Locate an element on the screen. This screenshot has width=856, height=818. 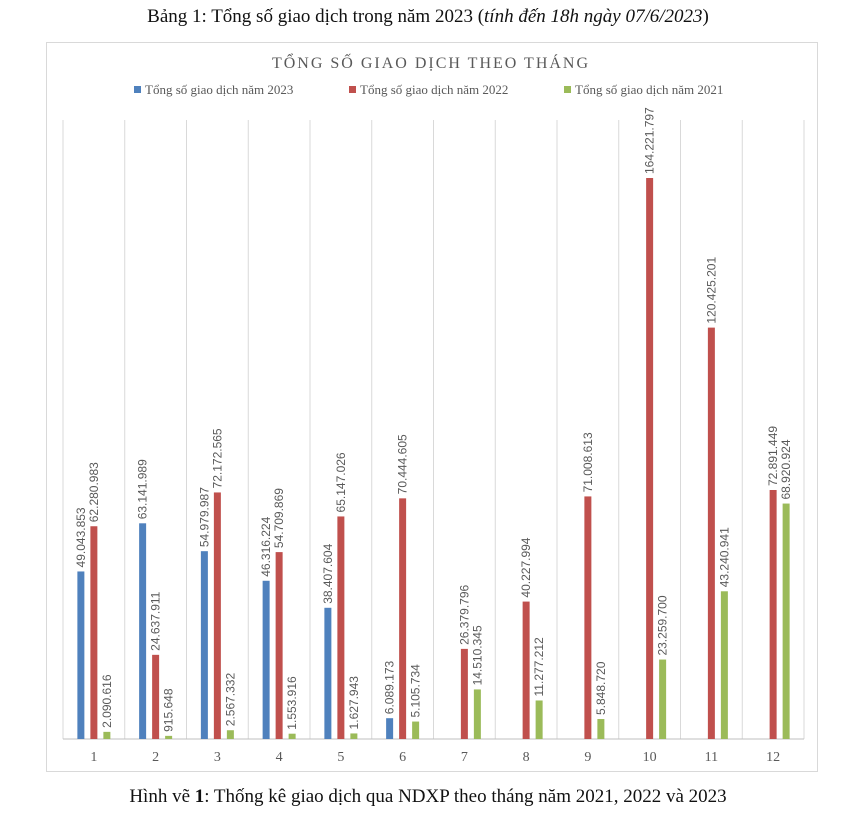
caption-suffix: ) is located at coordinates (705, 16).